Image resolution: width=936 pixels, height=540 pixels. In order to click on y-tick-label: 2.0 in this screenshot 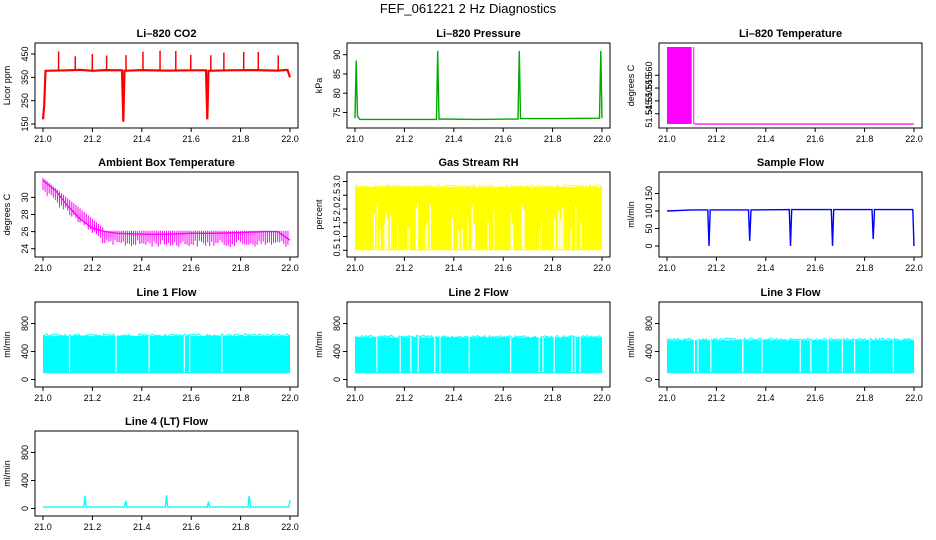, I will do `click(337, 209)`.